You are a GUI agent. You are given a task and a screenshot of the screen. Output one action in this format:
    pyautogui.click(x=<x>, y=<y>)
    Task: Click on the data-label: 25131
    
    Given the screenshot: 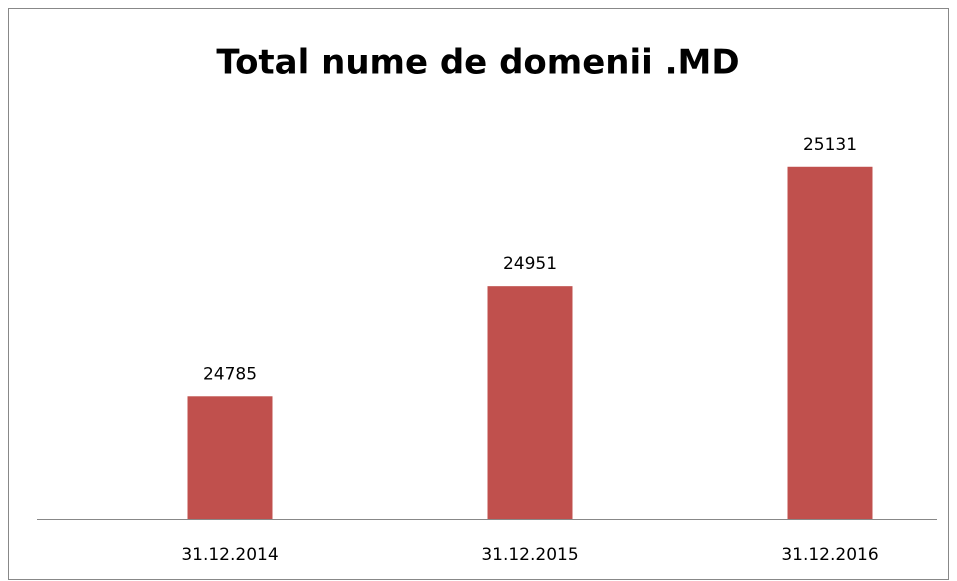 What is the action you would take?
    pyautogui.click(x=830, y=145)
    